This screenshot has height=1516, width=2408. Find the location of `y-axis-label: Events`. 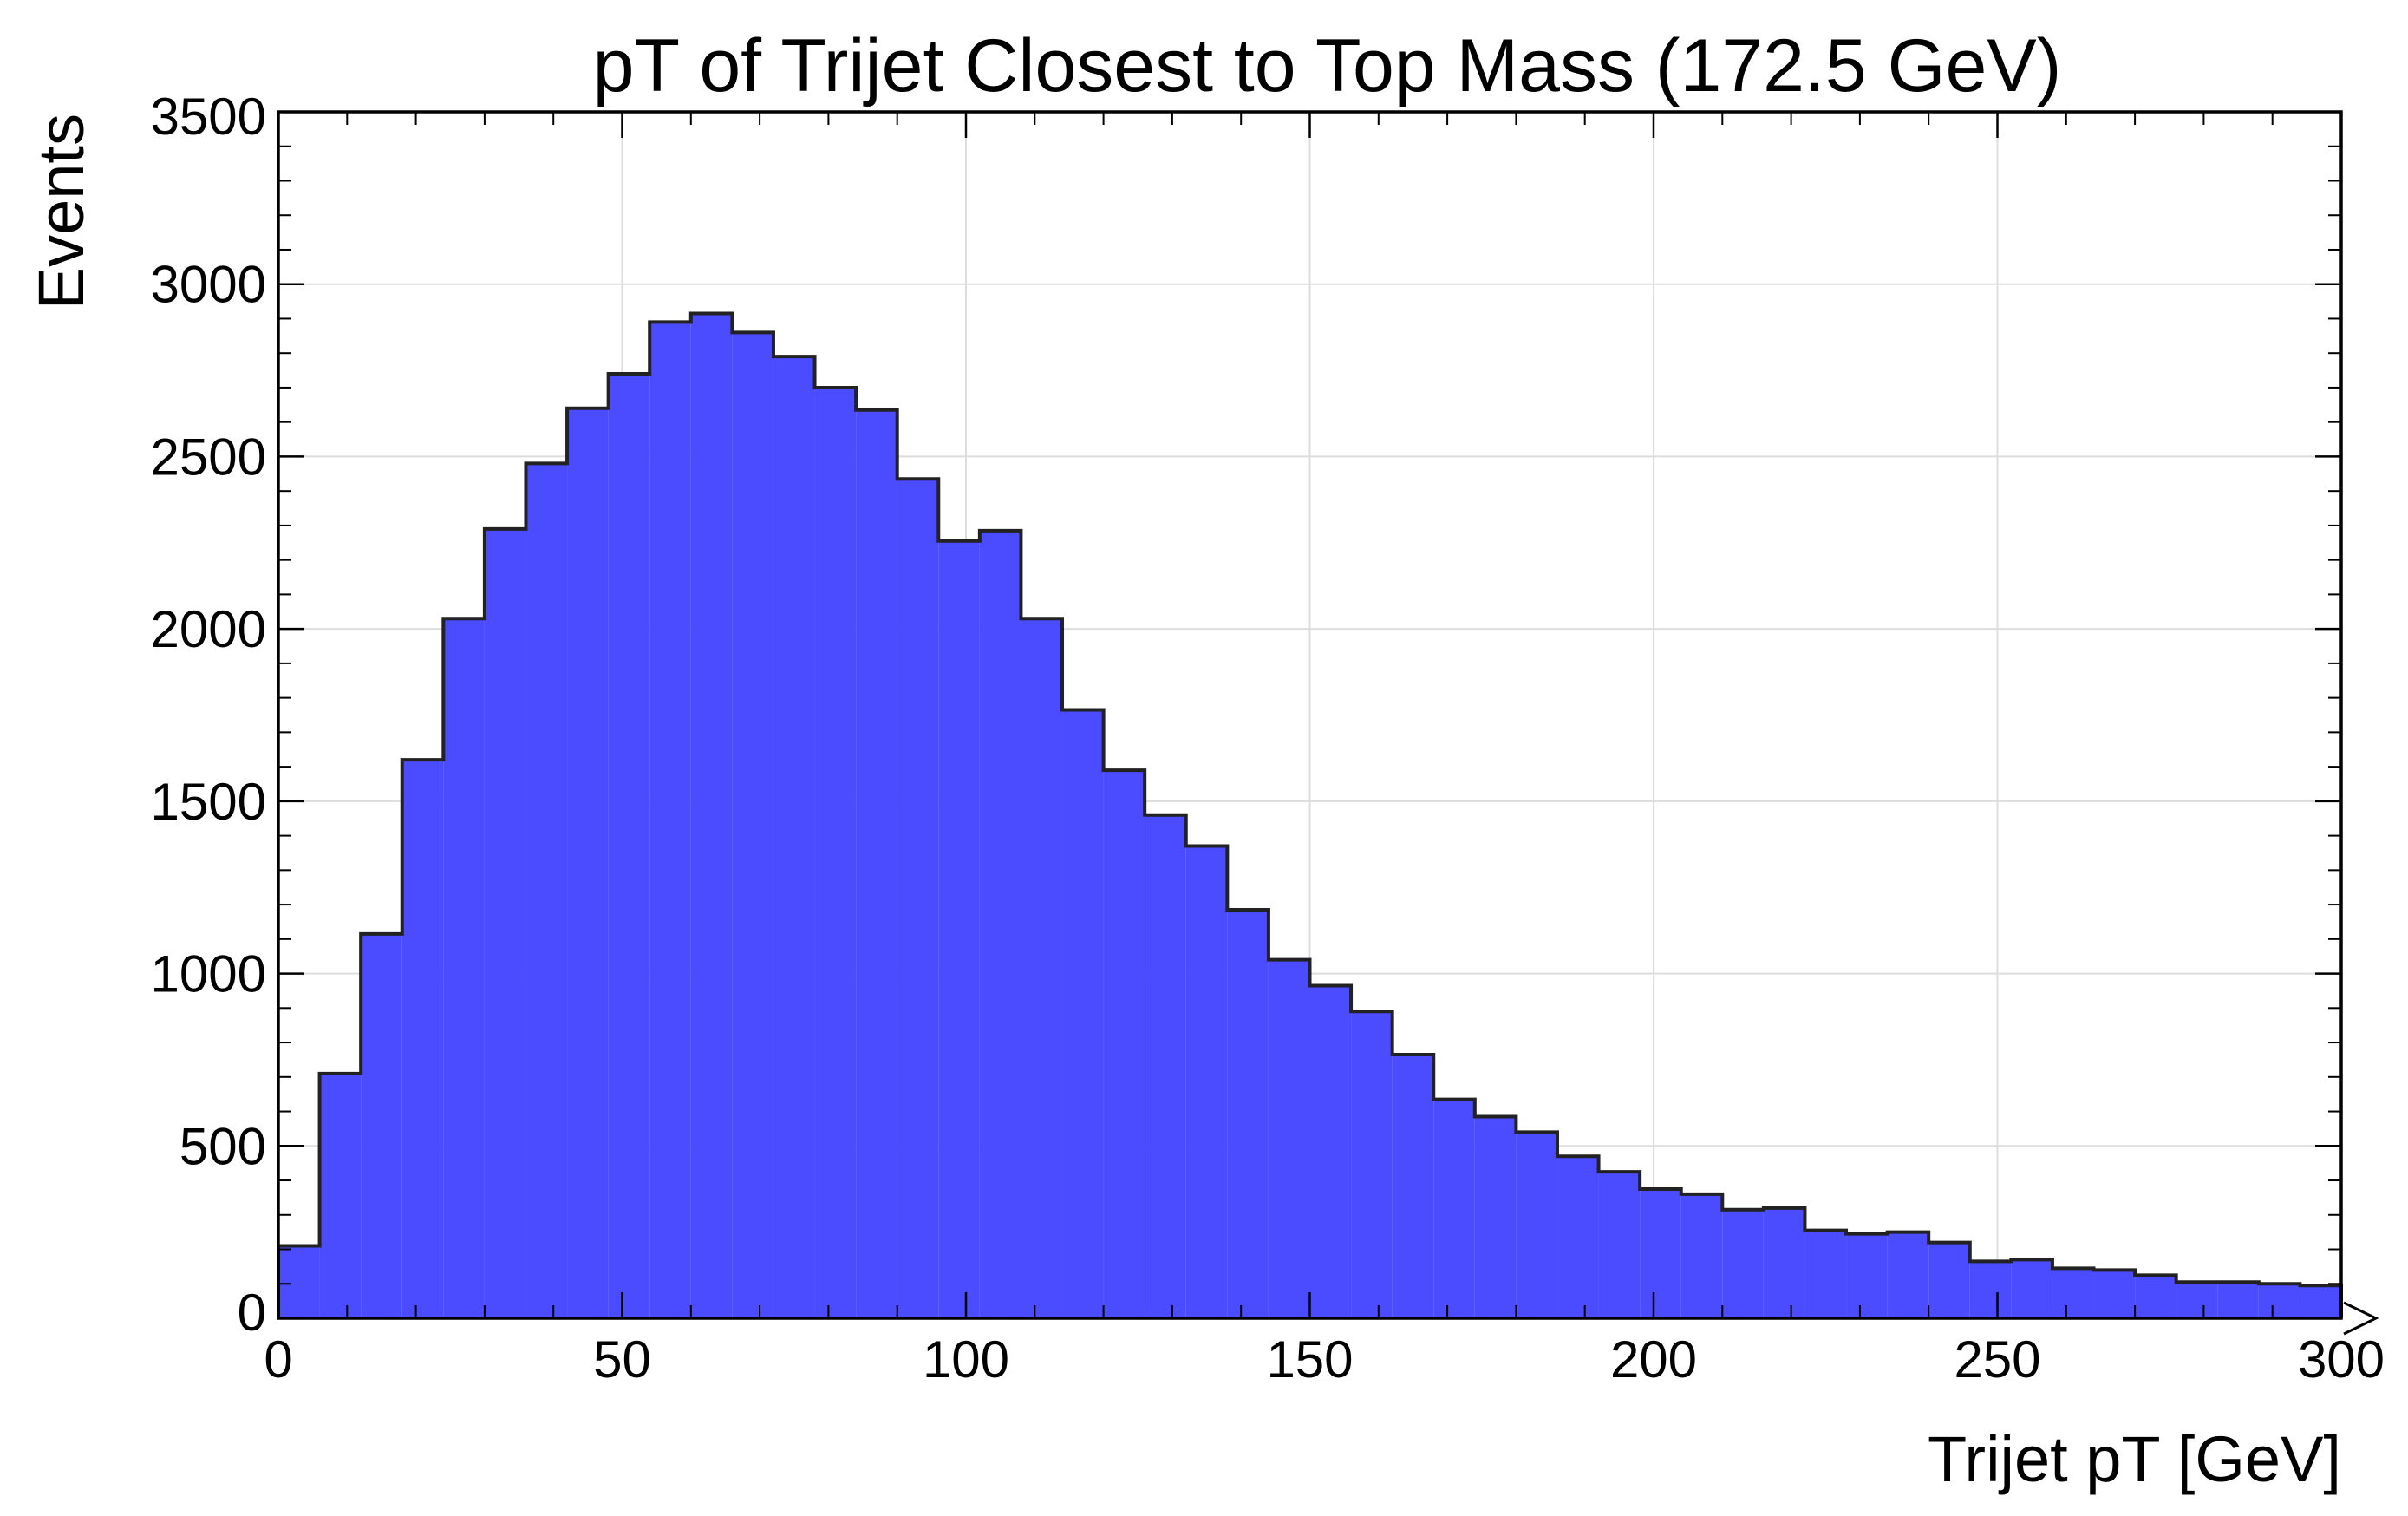

y-axis-label: Events is located at coordinates (61, 212).